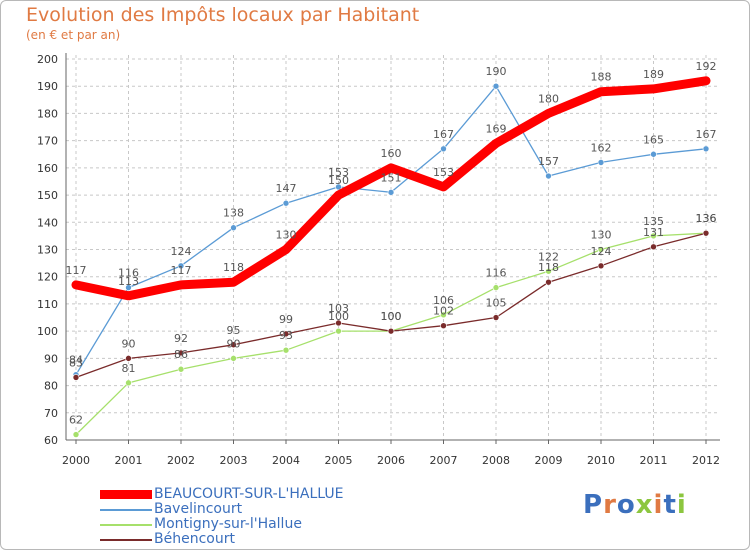 This screenshot has height=550, width=750. Describe the element at coordinates (496, 273) in the screenshot. I see `data-label: 116` at that location.